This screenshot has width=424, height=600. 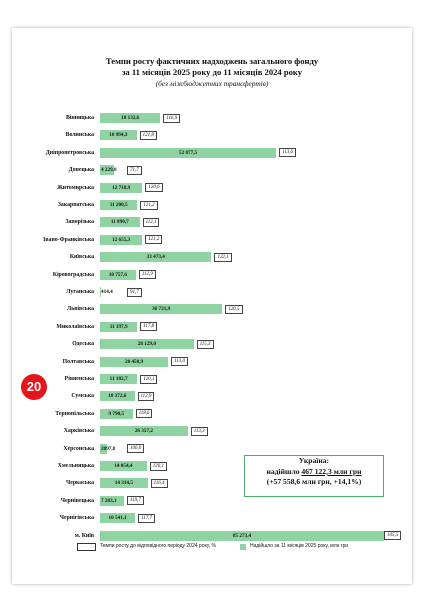 I want to click on bar-value-label: 11 890,7, so click(x=119, y=222).